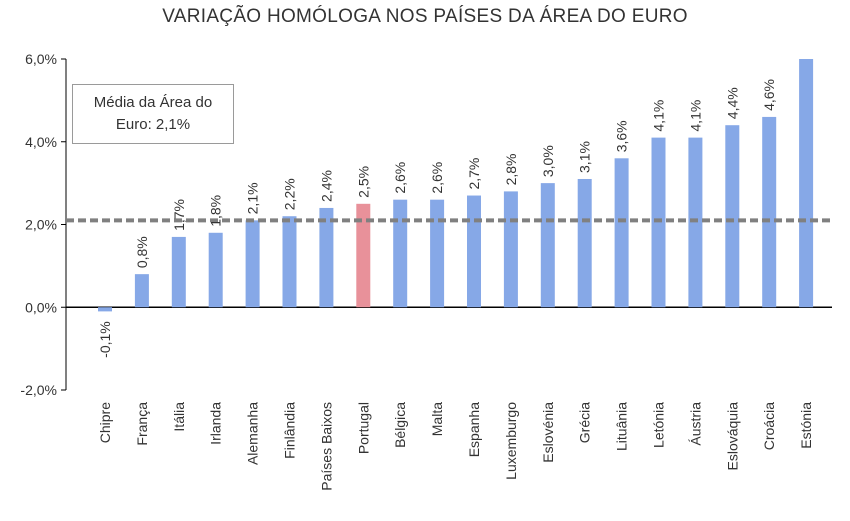 The image size is (850, 521). Describe the element at coordinates (732, 103) in the screenshot. I see `data-label: 4,4%` at that location.